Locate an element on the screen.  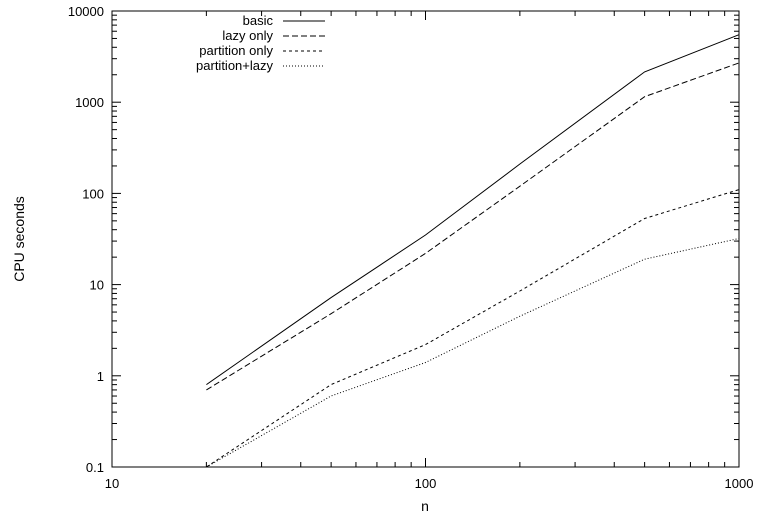
x-axis-label: n is located at coordinates (425, 506).